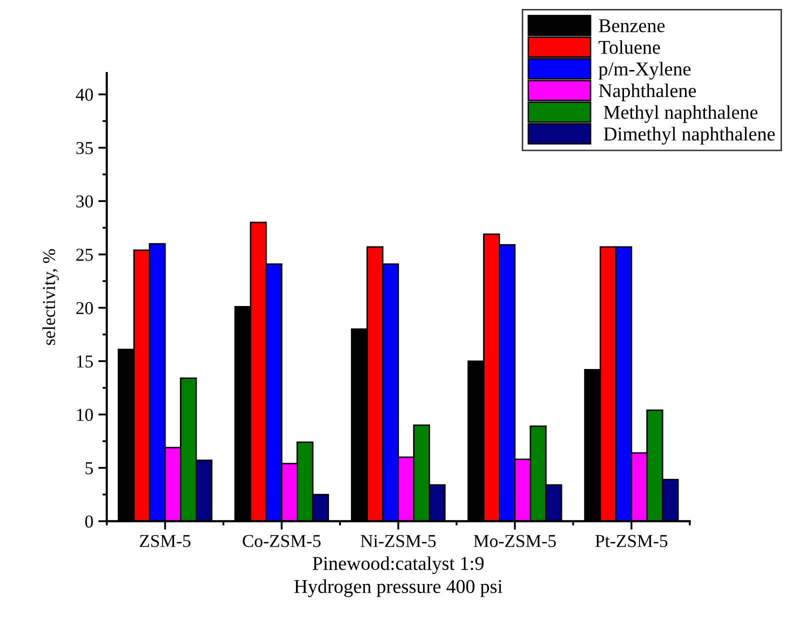  Describe the element at coordinates (398, 577) in the screenshot. I see `x-axis-title: Pinewood:catalyst 1:9 Hydrogen pressure 400 psi` at that location.